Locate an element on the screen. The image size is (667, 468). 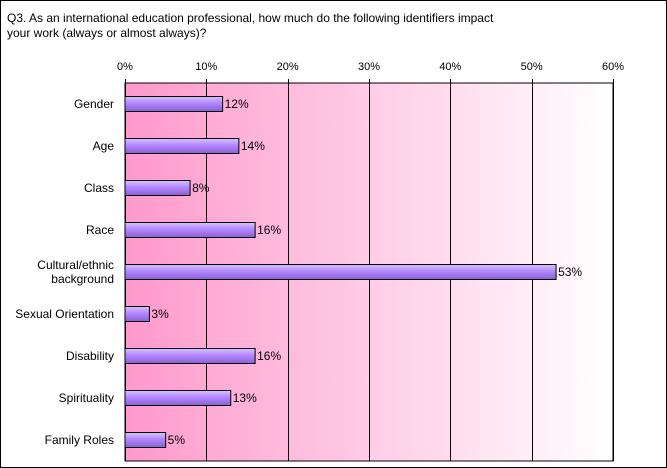
x-tick-label: 60% is located at coordinates (613, 67).